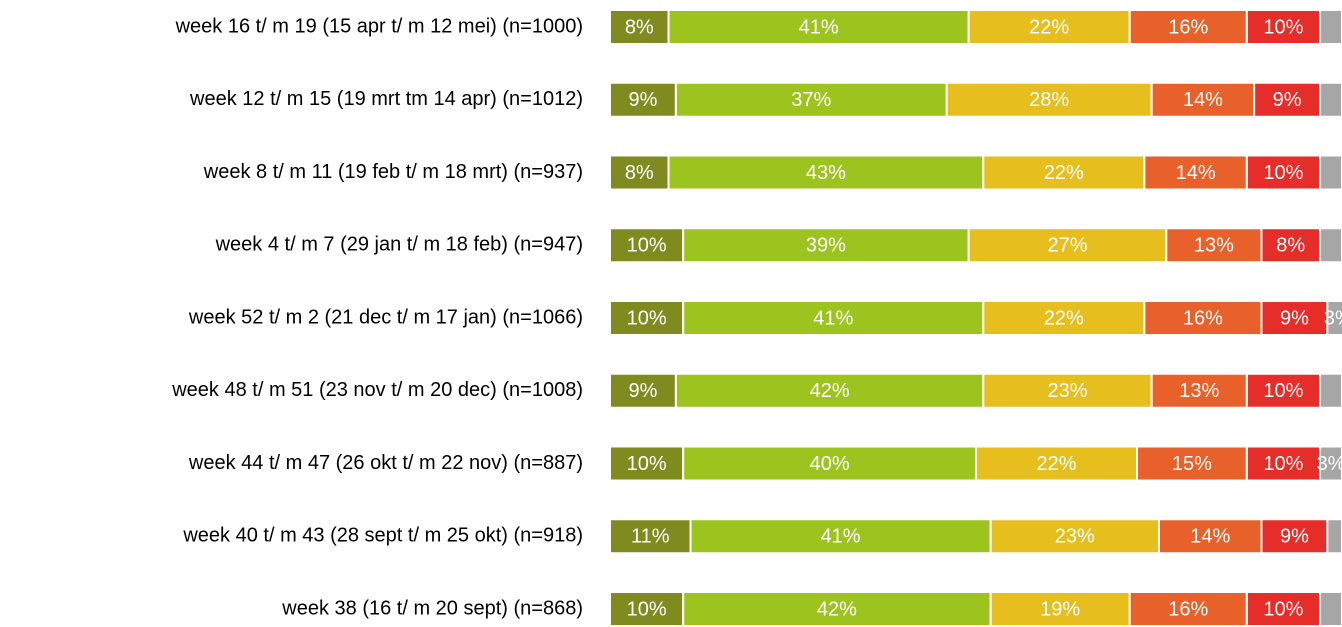 The image size is (1342, 627). I want to click on data-label: 15%, so click(1192, 464).